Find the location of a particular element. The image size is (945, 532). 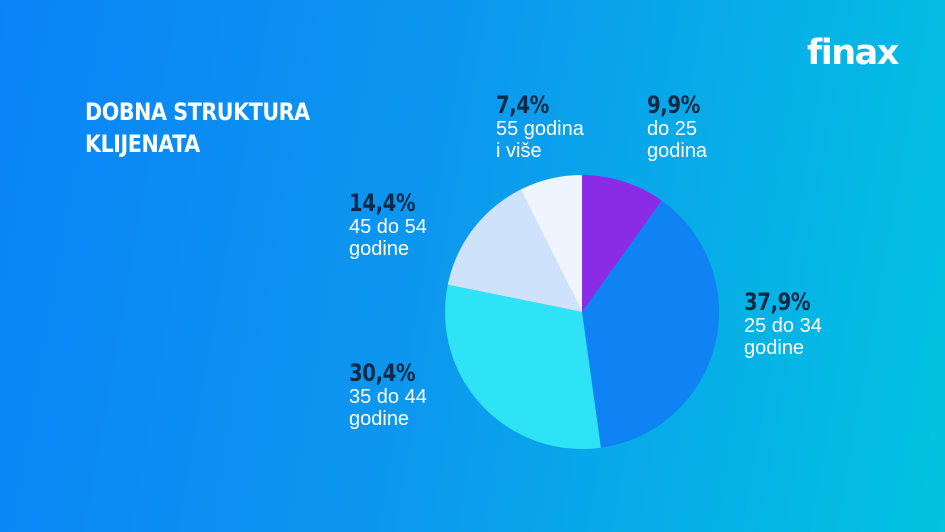

slice-label-25-34: 37,9% 25 do 34 godine is located at coordinates (809, 324).